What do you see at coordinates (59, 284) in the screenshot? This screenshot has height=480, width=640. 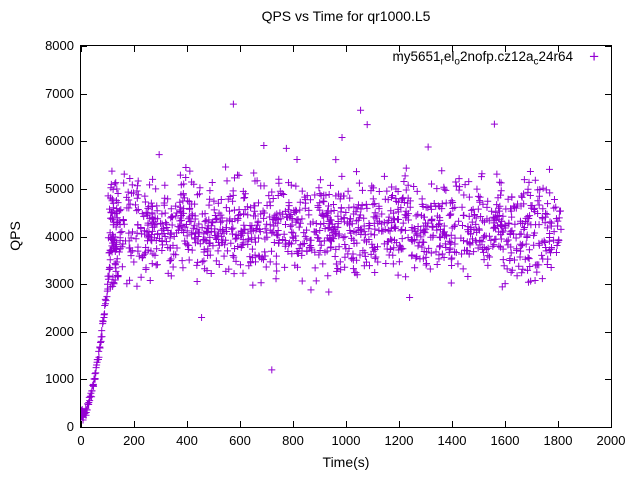 I see `y-tick-label: 3000` at bounding box center [59, 284].